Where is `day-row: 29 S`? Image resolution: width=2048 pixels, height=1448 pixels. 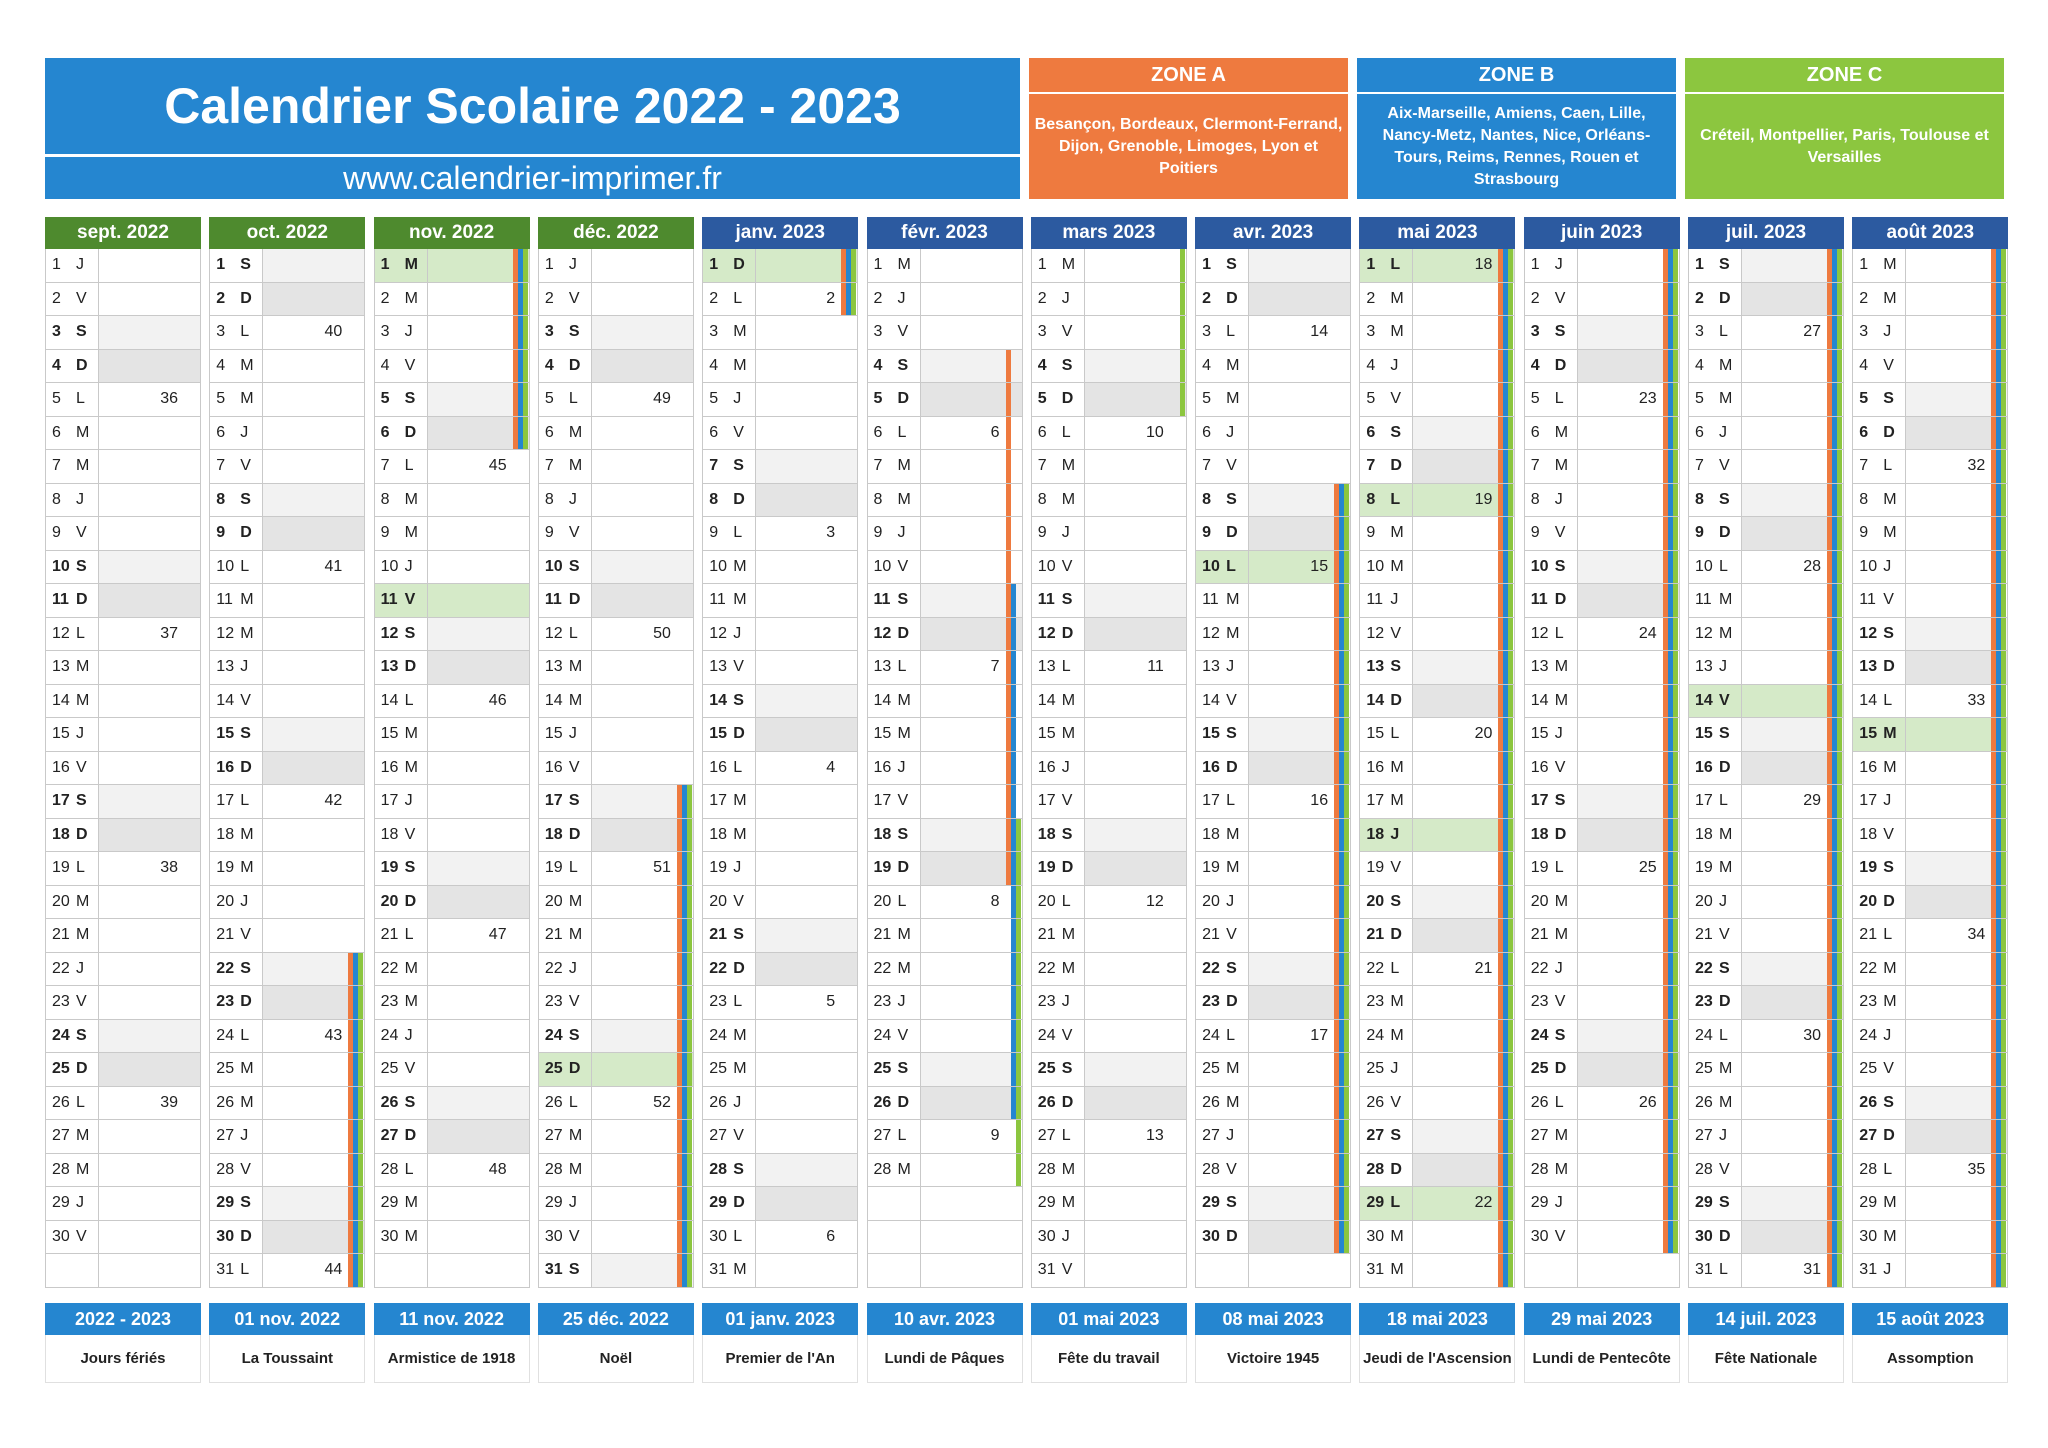
day-row: 29 S is located at coordinates (1766, 1204).